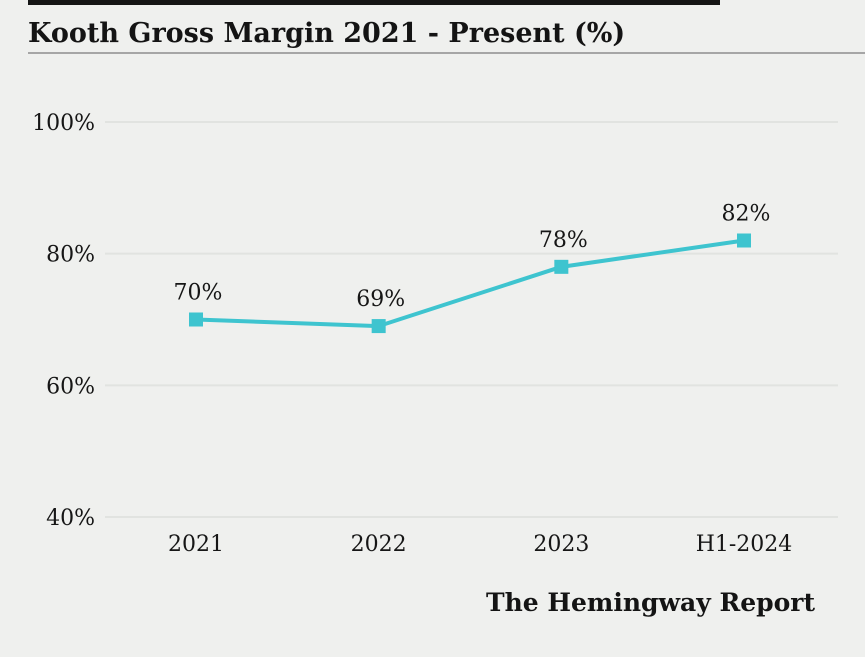  What do you see at coordinates (327, 33) in the screenshot?
I see `chart-title: Kooth Gross Margin 2021 - Present (%)` at bounding box center [327, 33].